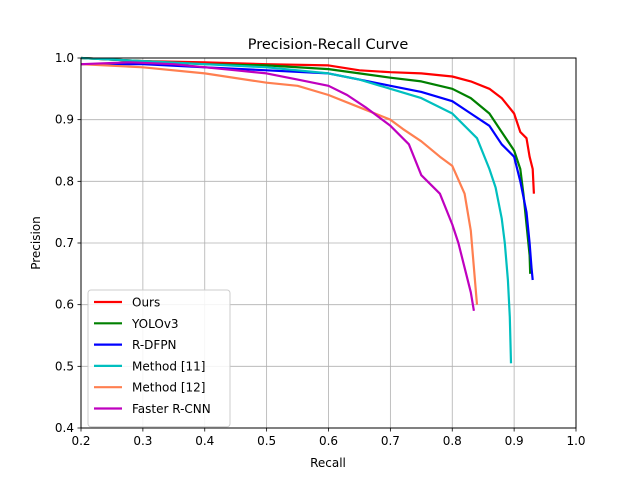 Image resolution: width=640 pixels, height=480 pixels. I want to click on y-tick-label: 1.0, so click(64, 58).